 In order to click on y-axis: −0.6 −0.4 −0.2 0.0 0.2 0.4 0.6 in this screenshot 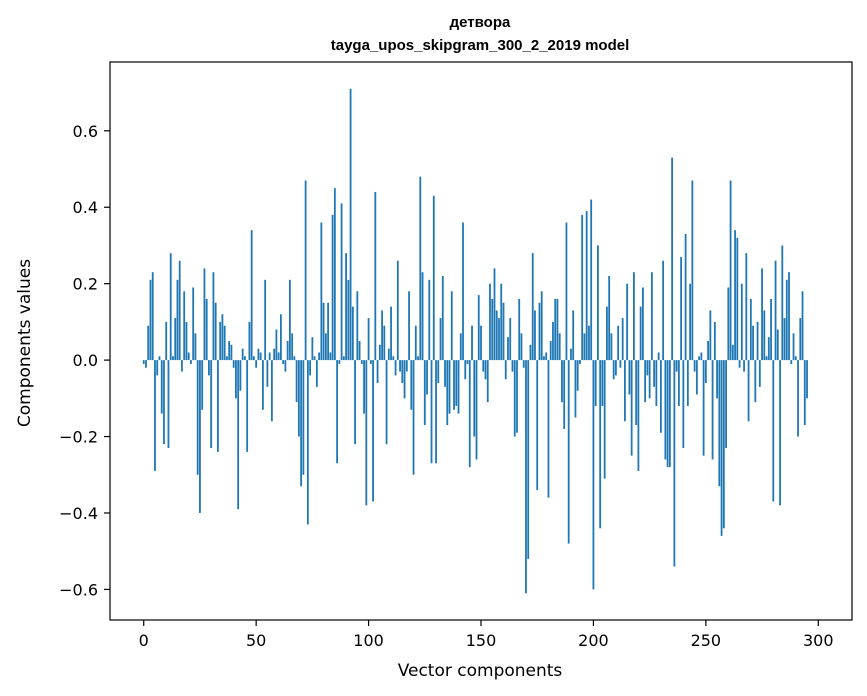, I will do `click(84, 360)`.